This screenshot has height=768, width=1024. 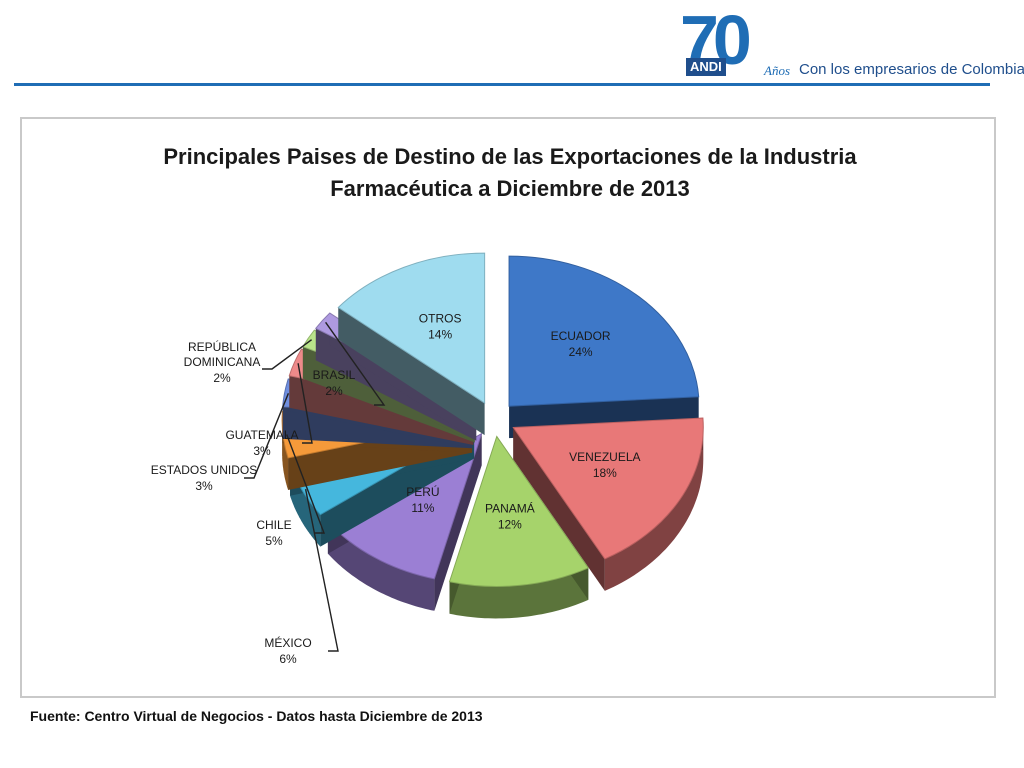 I want to click on leader-line-mexico, so click(x=321, y=570).